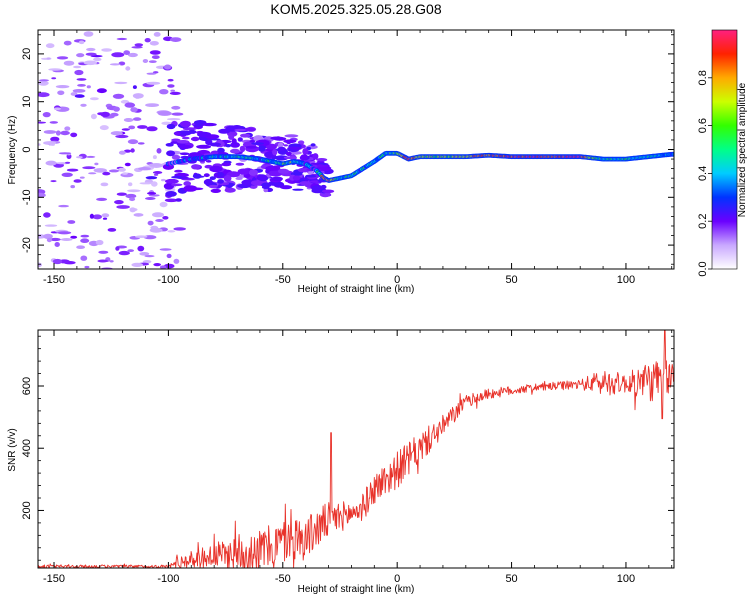  Describe the element at coordinates (27, 386) in the screenshot. I see `y-tick-label: 600` at that location.